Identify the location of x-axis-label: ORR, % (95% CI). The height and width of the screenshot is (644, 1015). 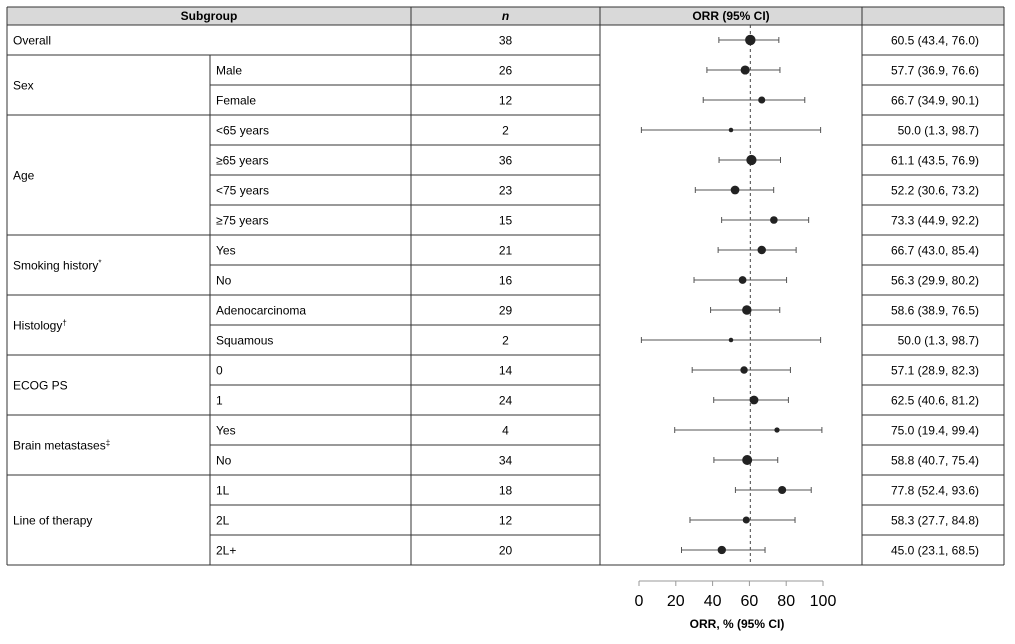
(737, 624).